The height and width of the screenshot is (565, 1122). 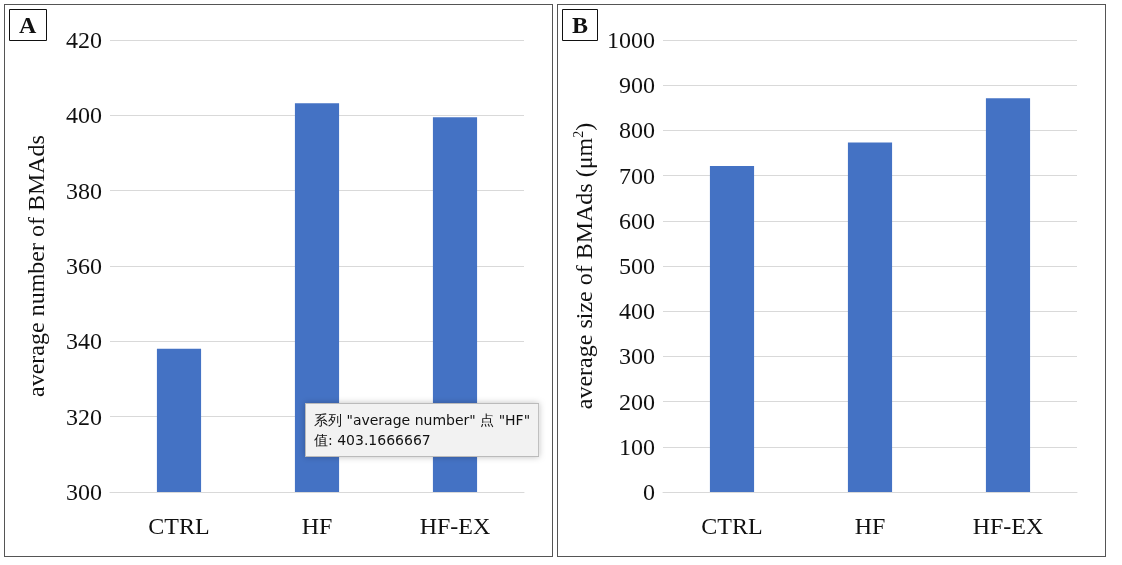 I want to click on y-tick-label: 900, so click(x=637, y=85).